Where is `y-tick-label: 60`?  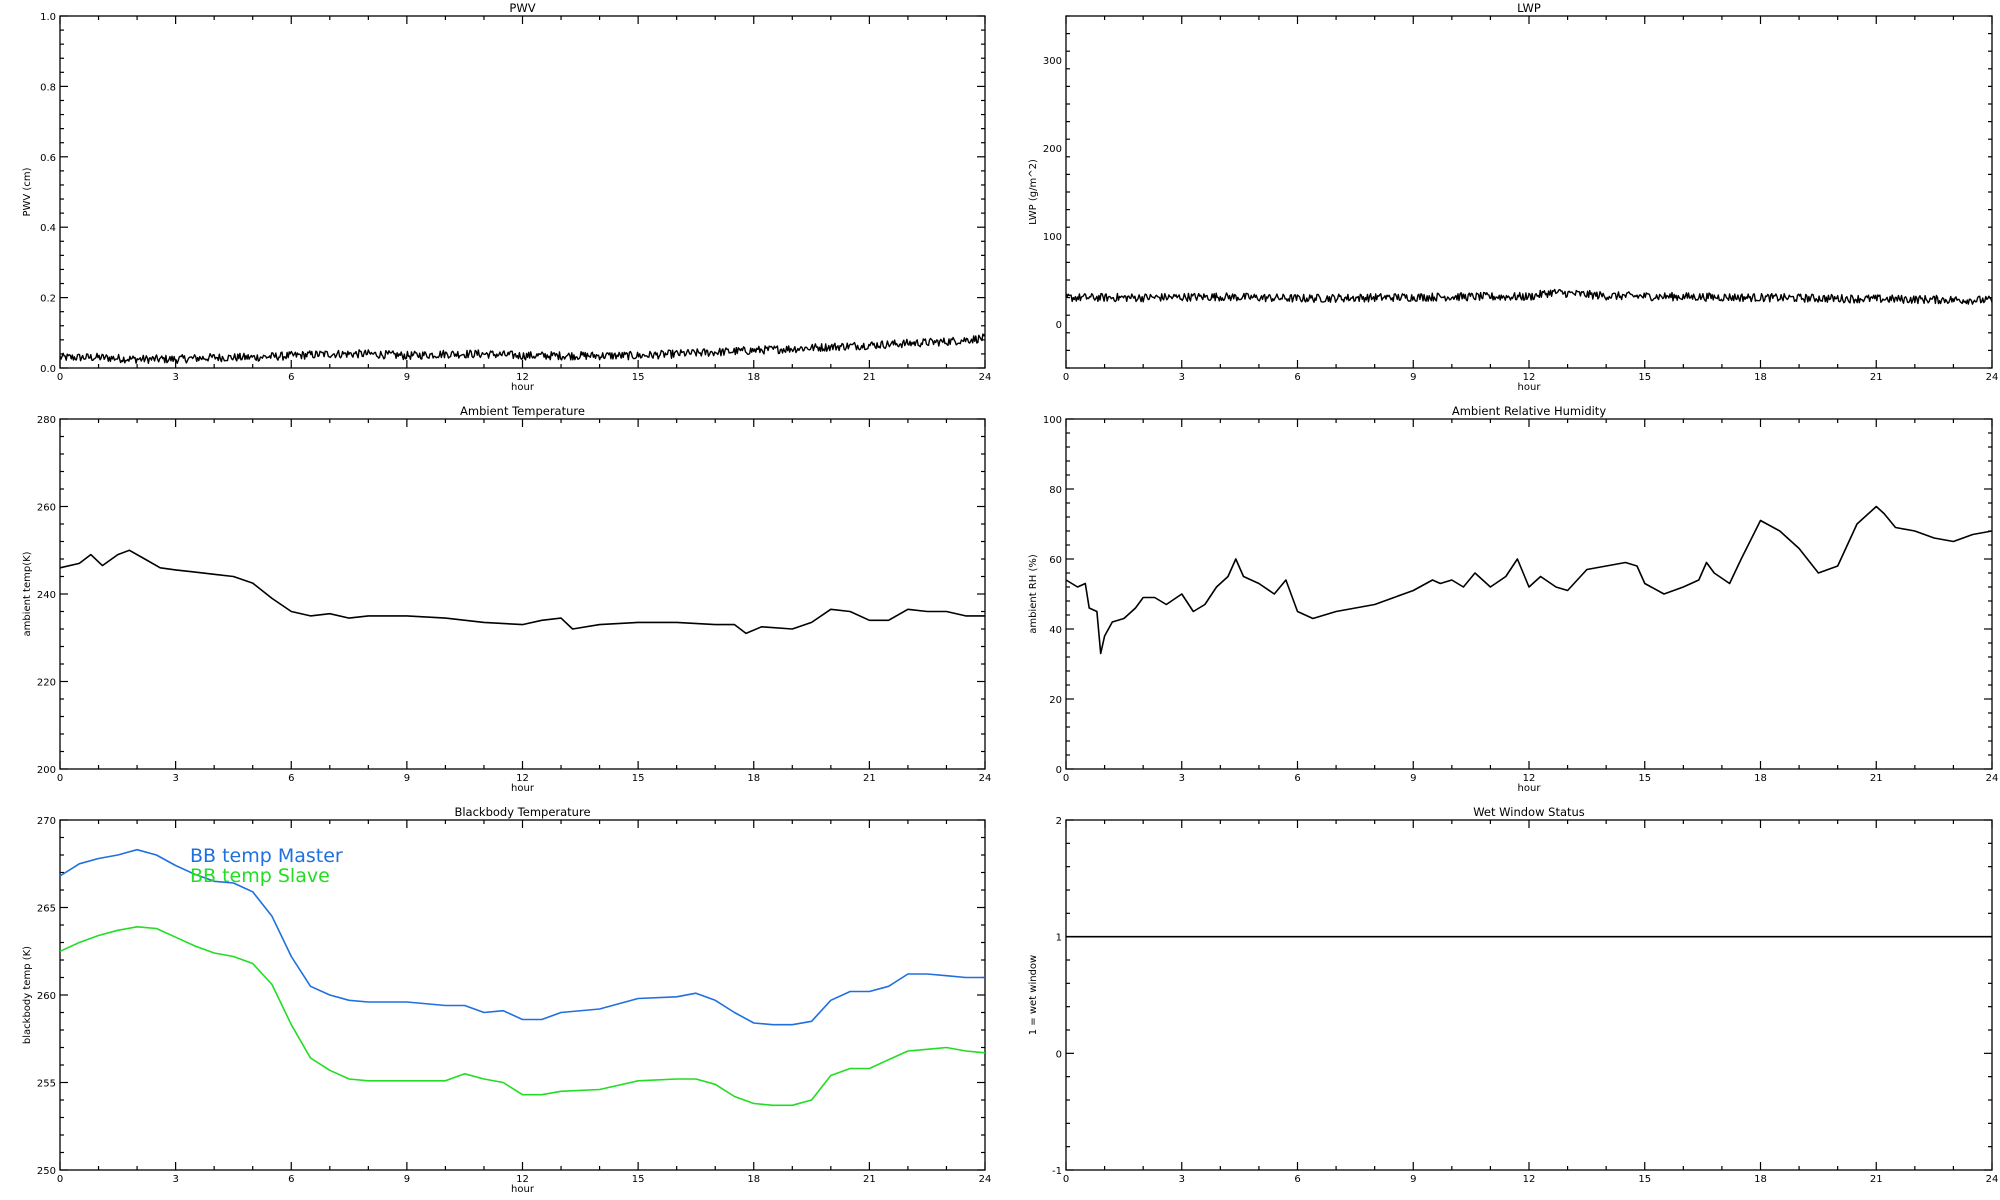 y-tick-label: 60 is located at coordinates (1055, 560).